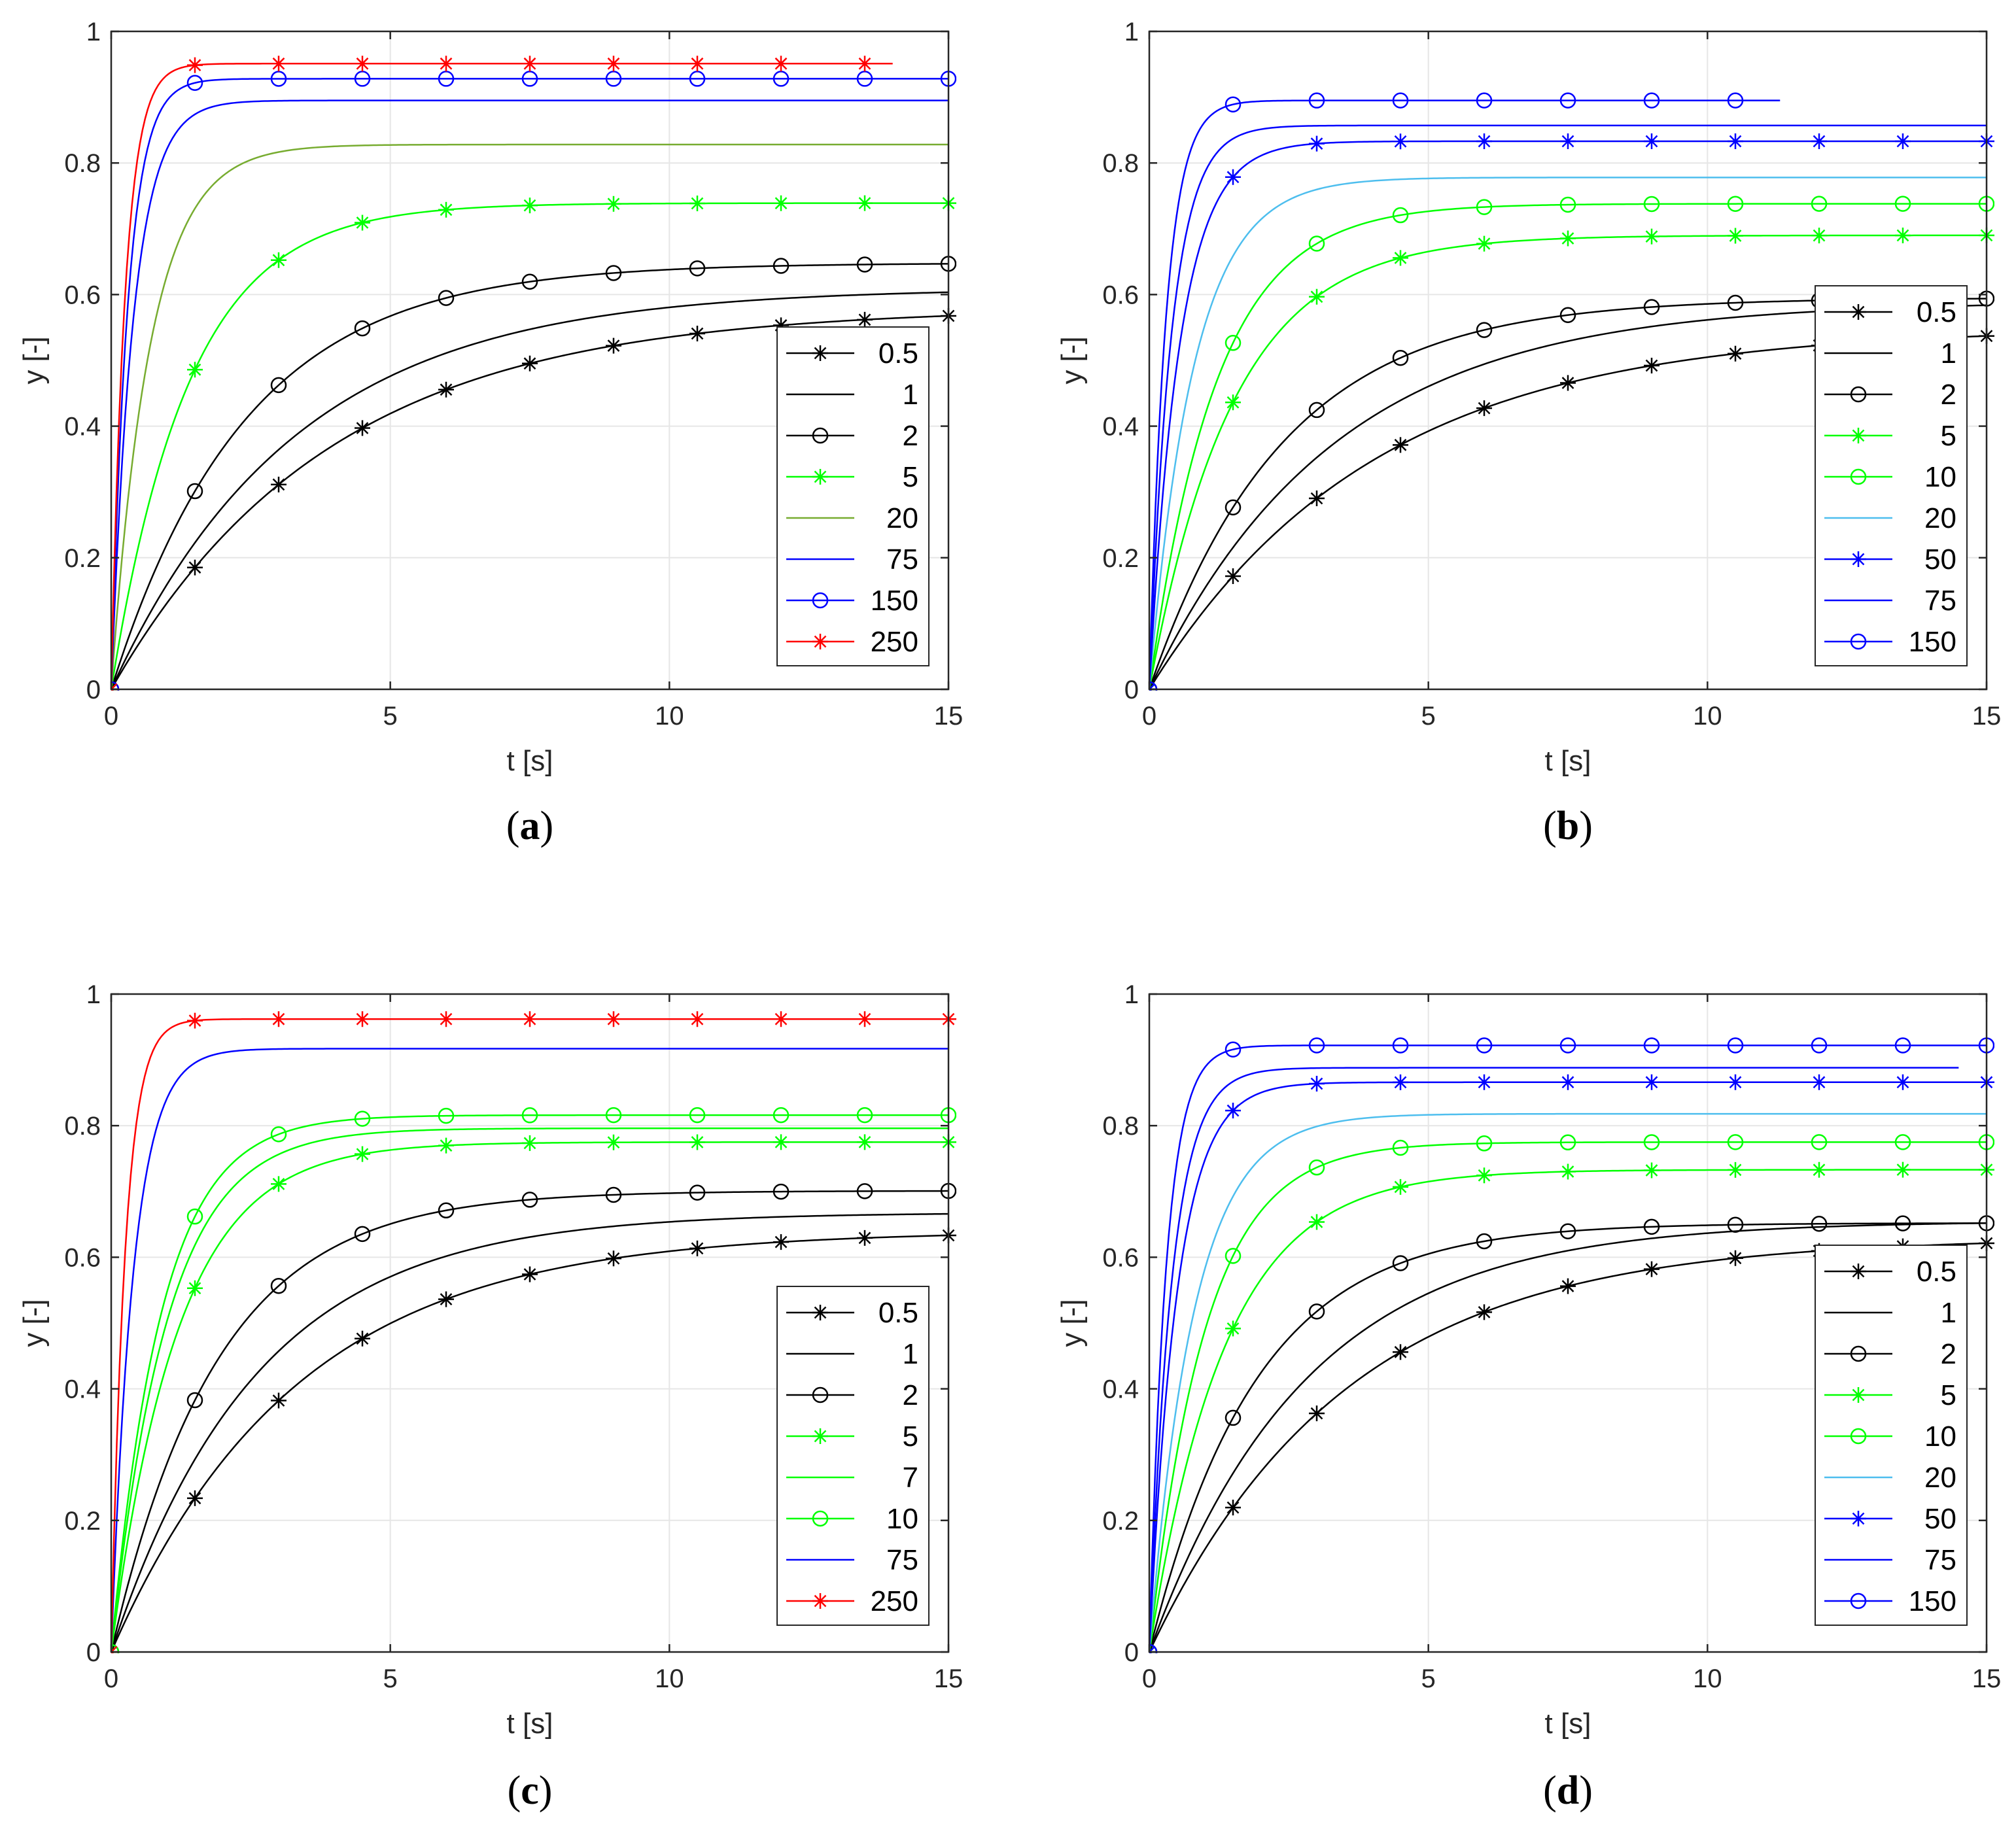  I want to click on series-group, so click(533, 1332).